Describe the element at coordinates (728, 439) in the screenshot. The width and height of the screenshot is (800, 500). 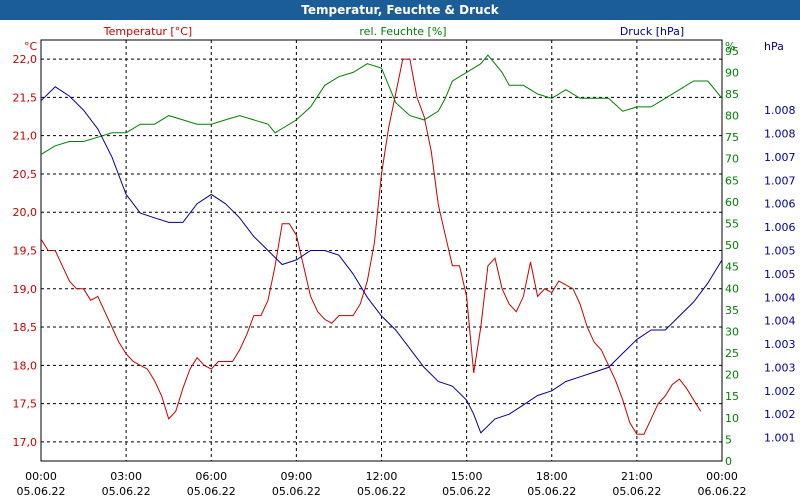
I see `humidity-tick-label: 5` at that location.